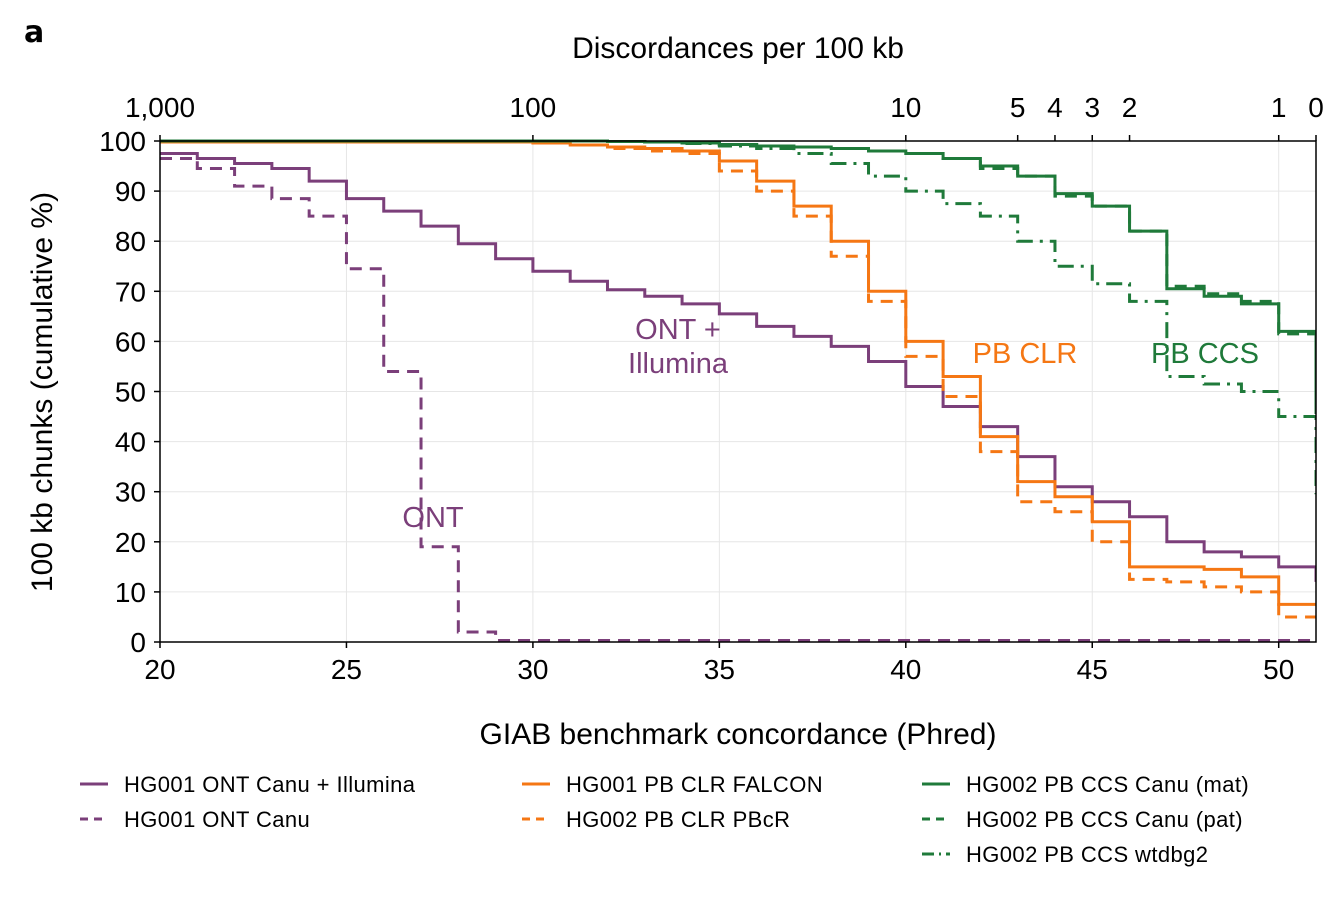 This screenshot has height=904, width=1336. What do you see at coordinates (532, 669) in the screenshot?
I see `x-tick-label: 30` at bounding box center [532, 669].